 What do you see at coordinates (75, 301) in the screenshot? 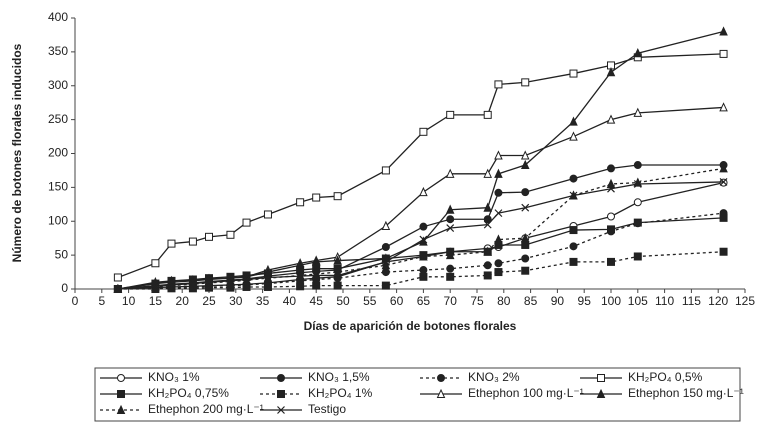
I see `x-tick-label: 0` at bounding box center [75, 301].